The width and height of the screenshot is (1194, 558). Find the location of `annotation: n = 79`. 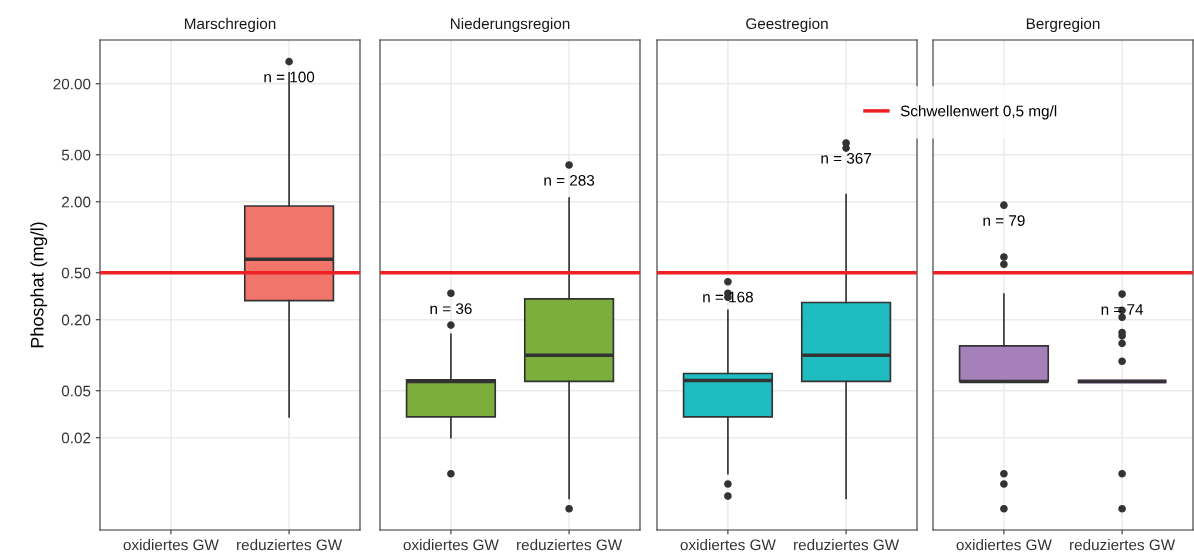

annotation: n = 79 is located at coordinates (1004, 220).